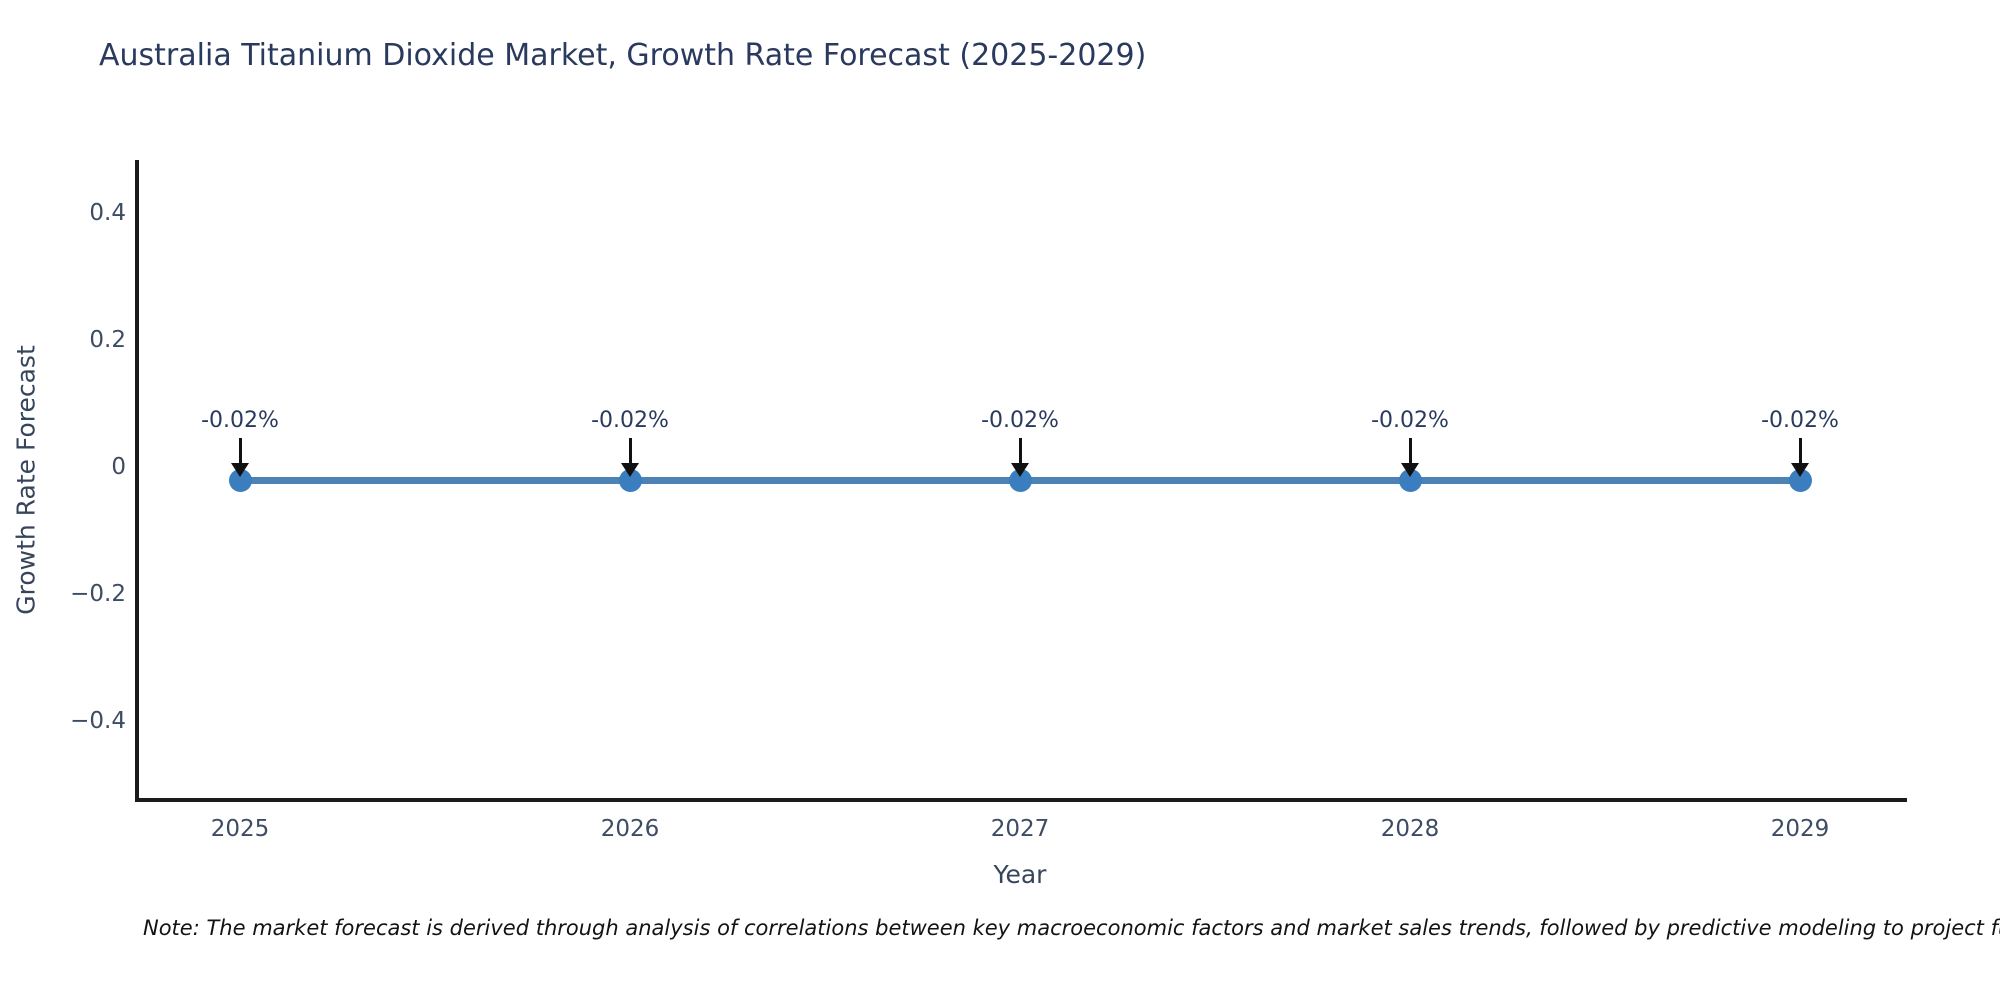  What do you see at coordinates (1021, 800) in the screenshot?
I see `x-axis-line` at bounding box center [1021, 800].